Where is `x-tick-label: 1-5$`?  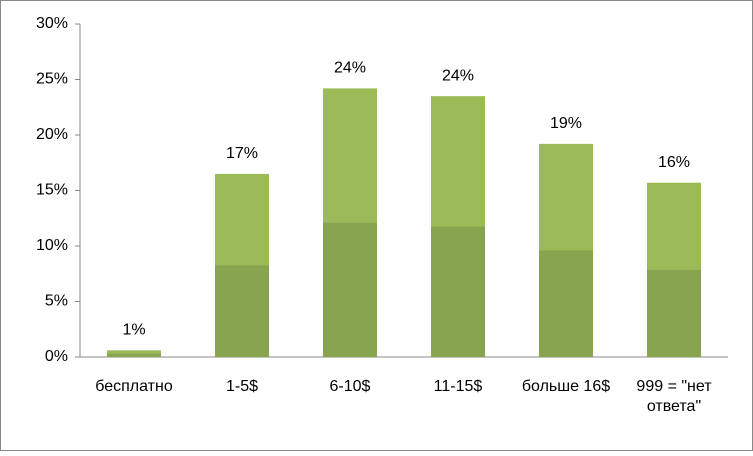
x-tick-label: 1-5$ is located at coordinates (242, 386).